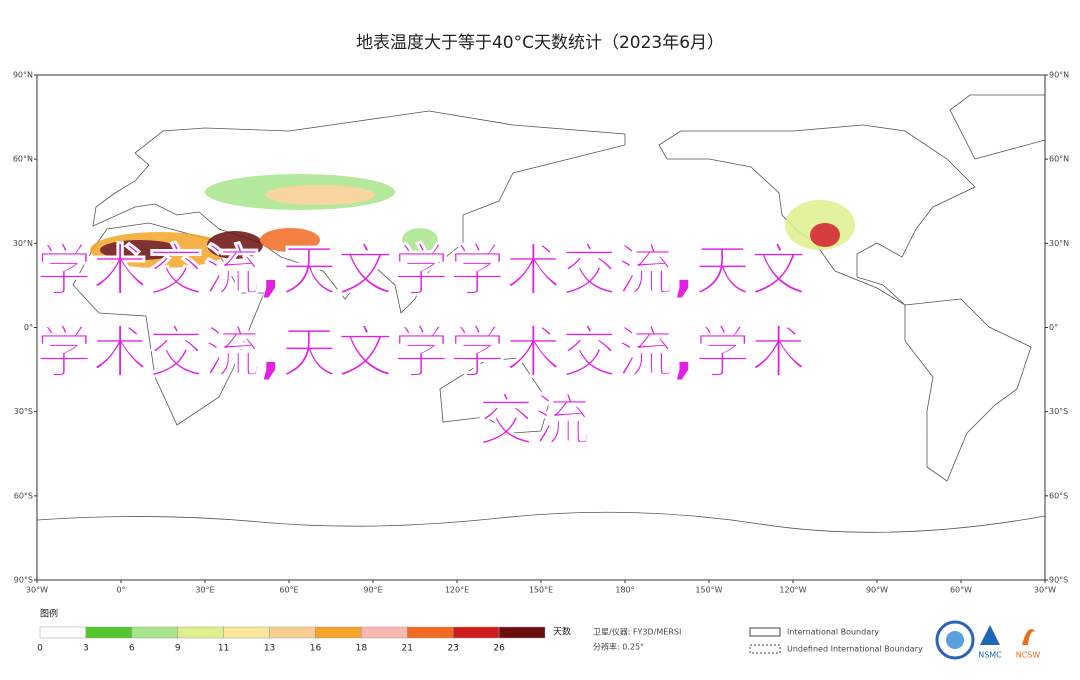 The image size is (1080, 680). I want to click on heat-patches, so click(472, 221).